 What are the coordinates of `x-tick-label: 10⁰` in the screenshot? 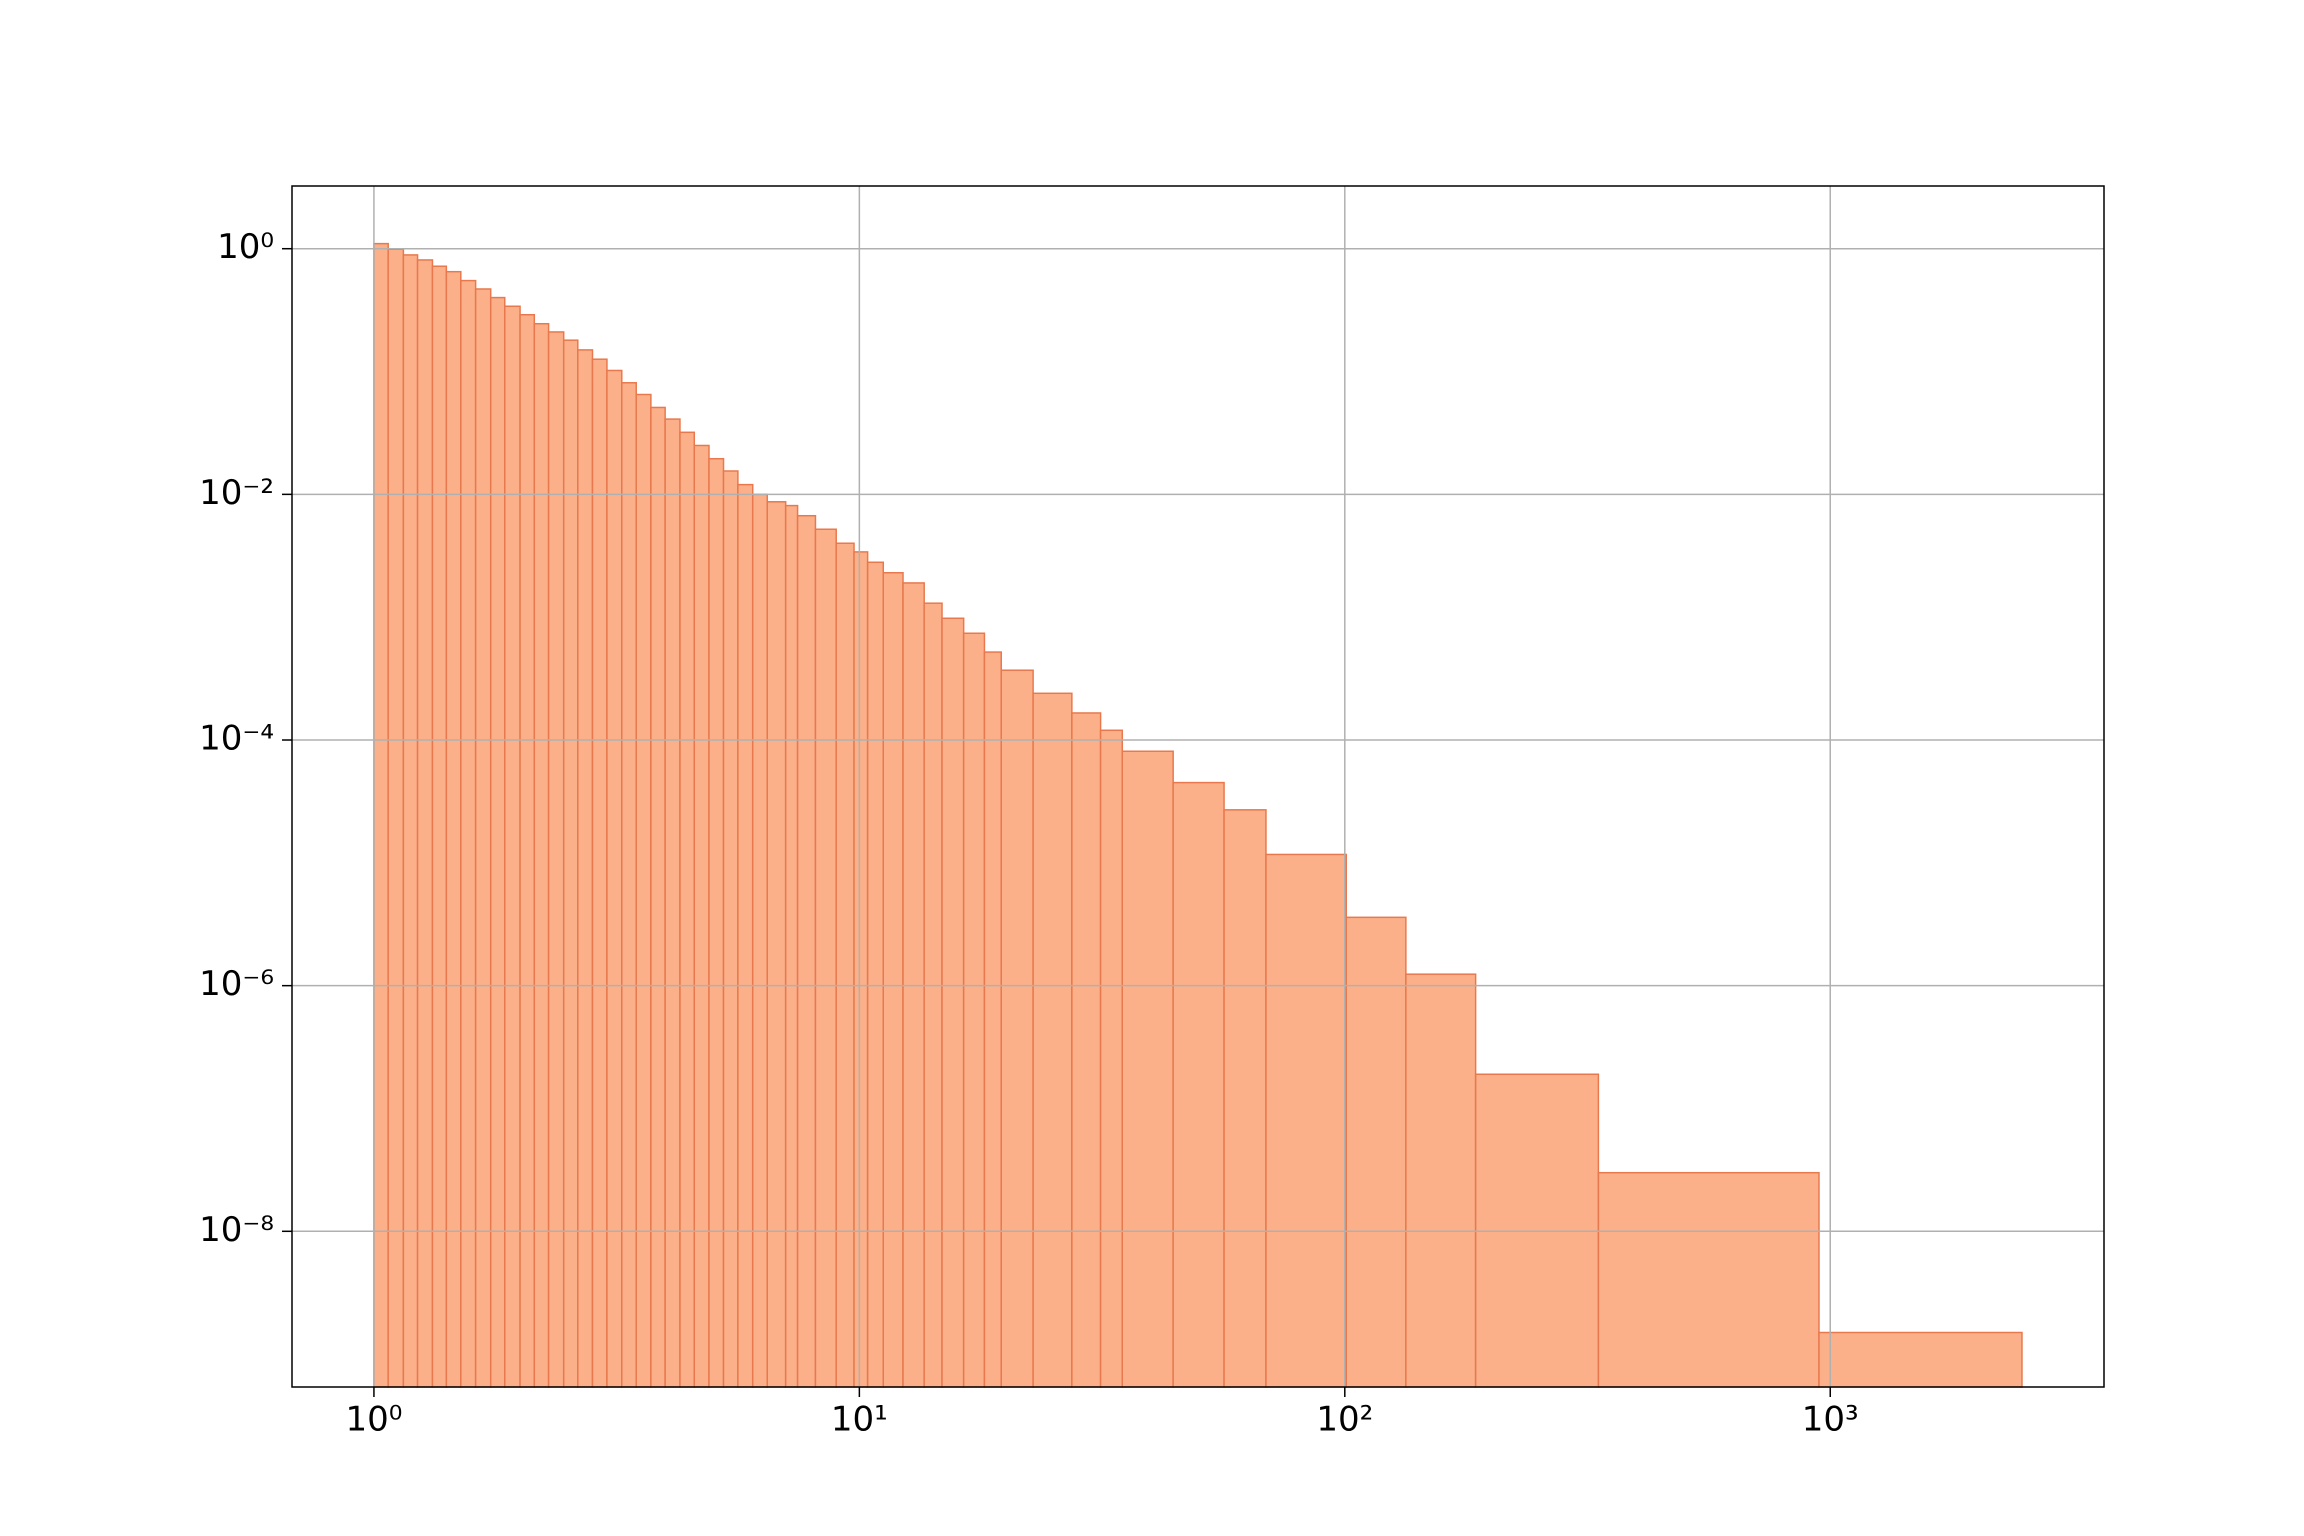 It's located at (373, 1420).